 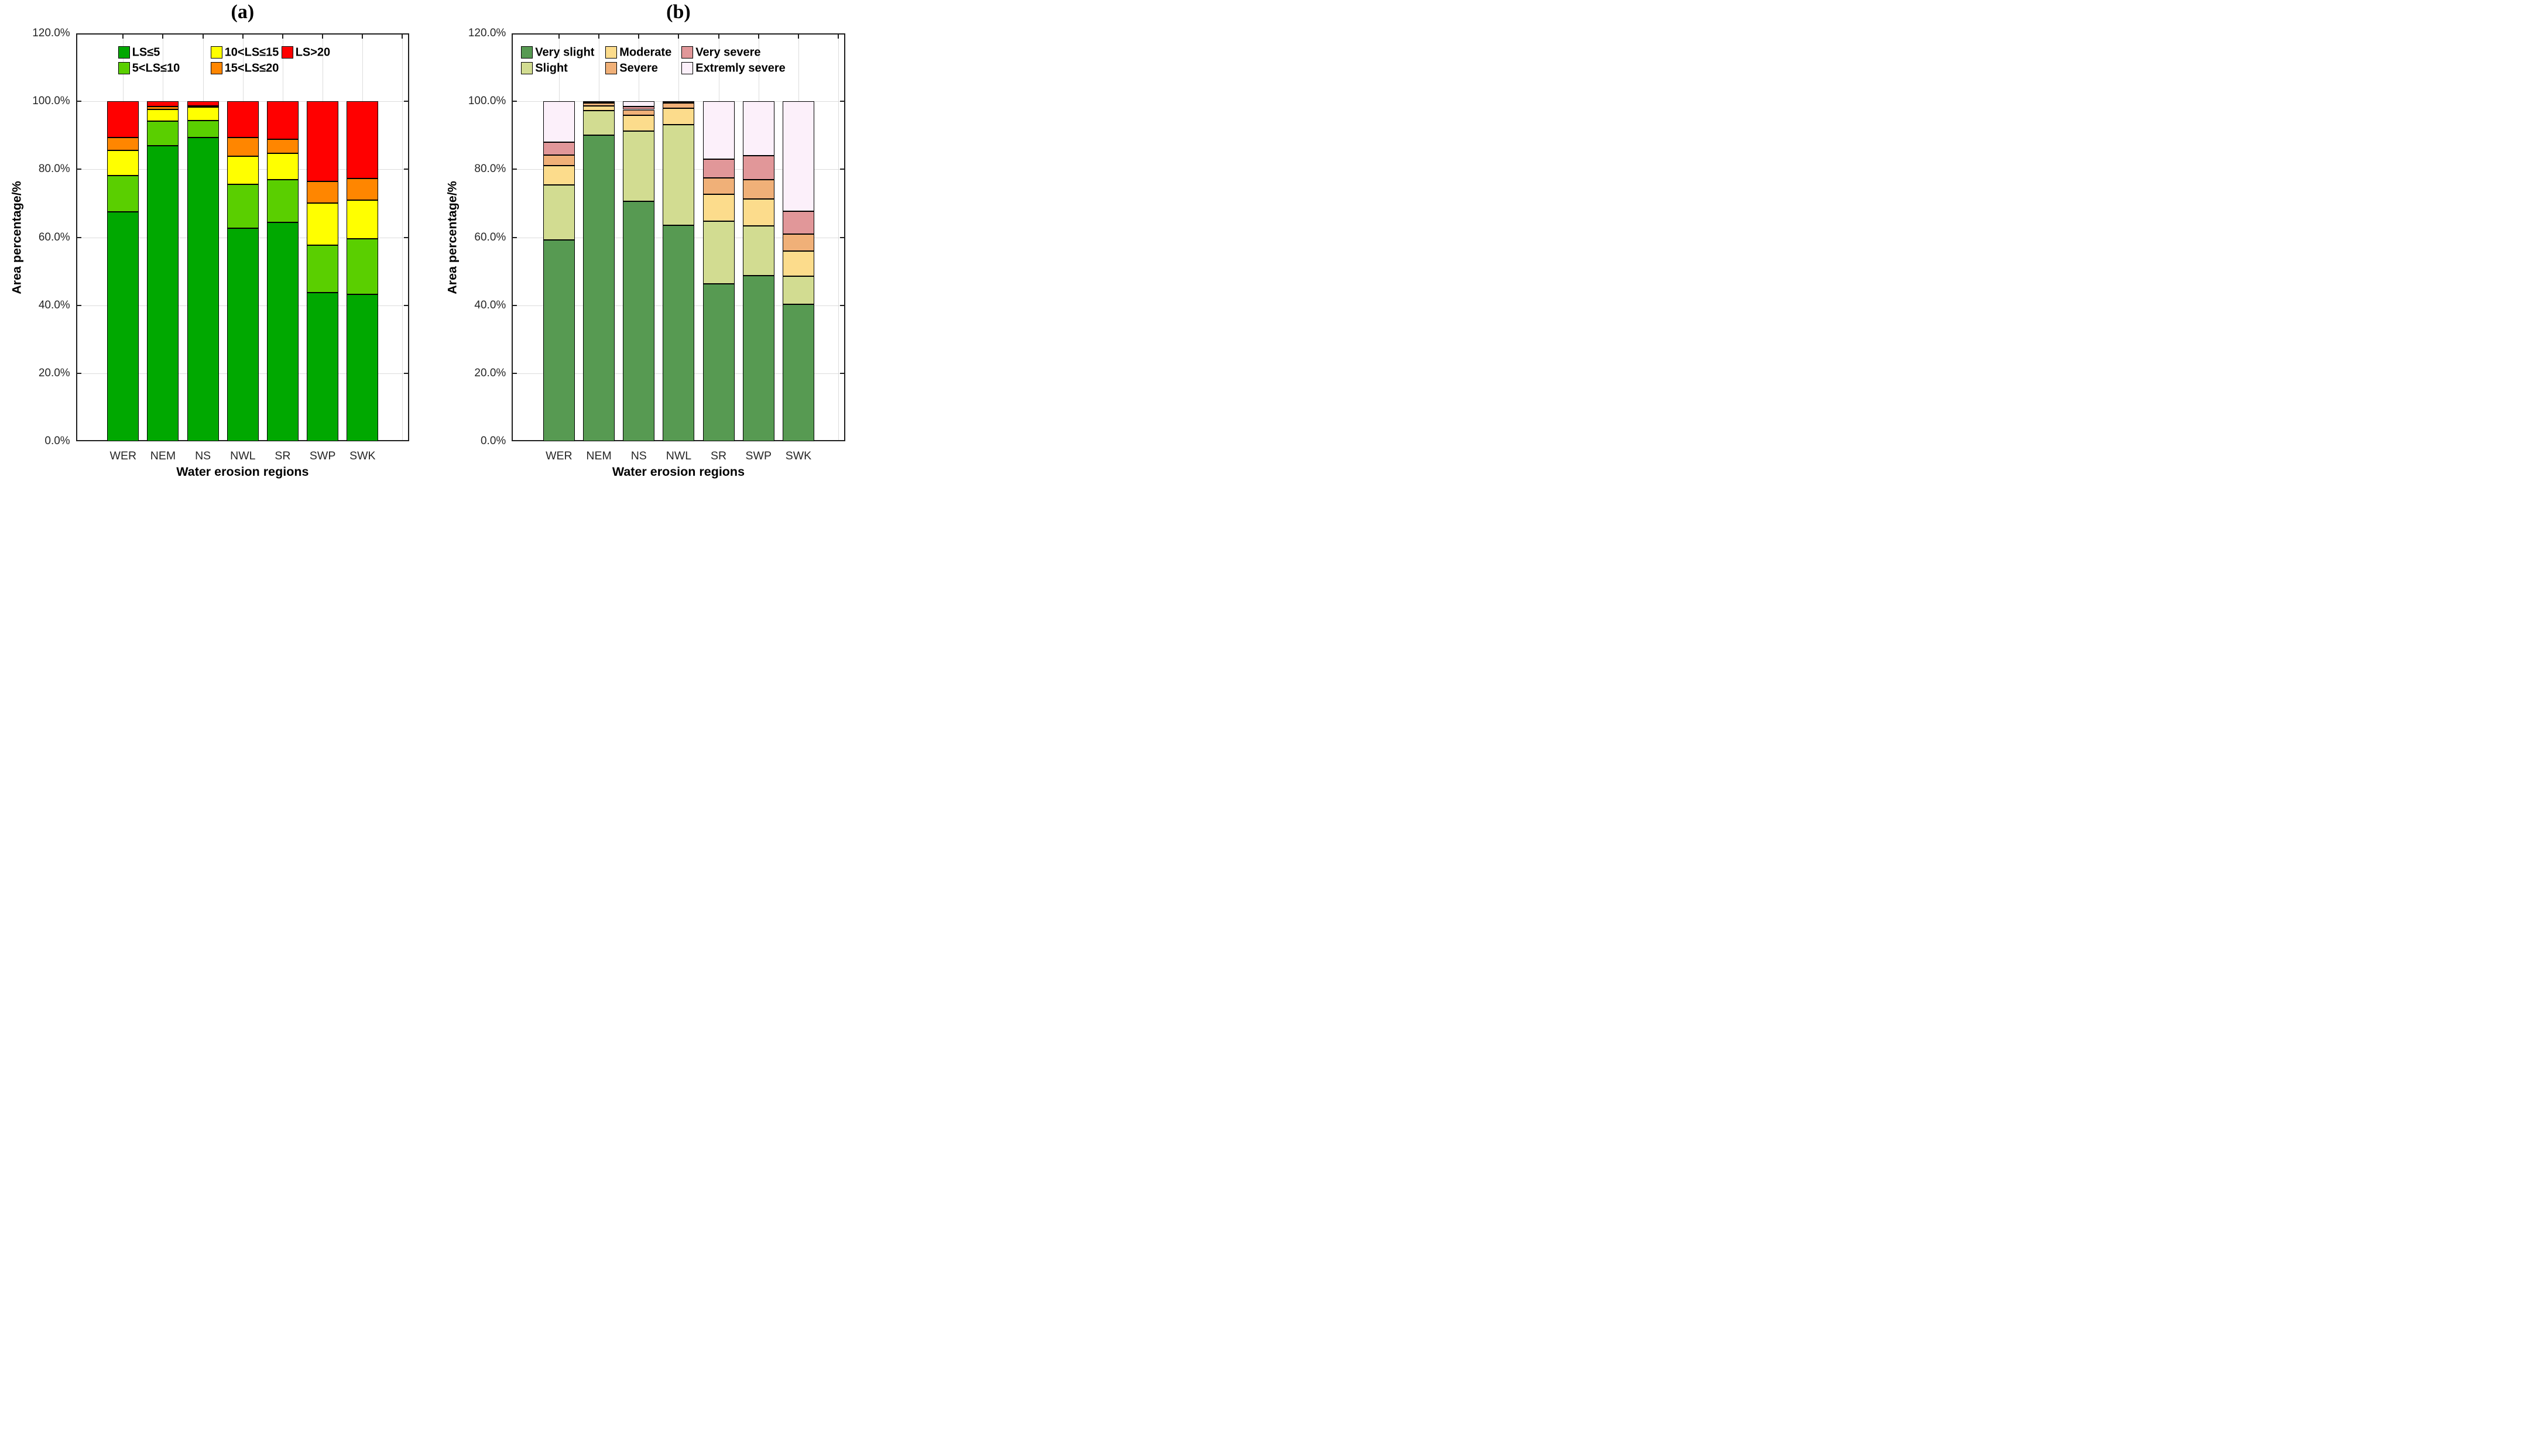 I want to click on bar-segment-a-NEM-s1, so click(x=163, y=133).